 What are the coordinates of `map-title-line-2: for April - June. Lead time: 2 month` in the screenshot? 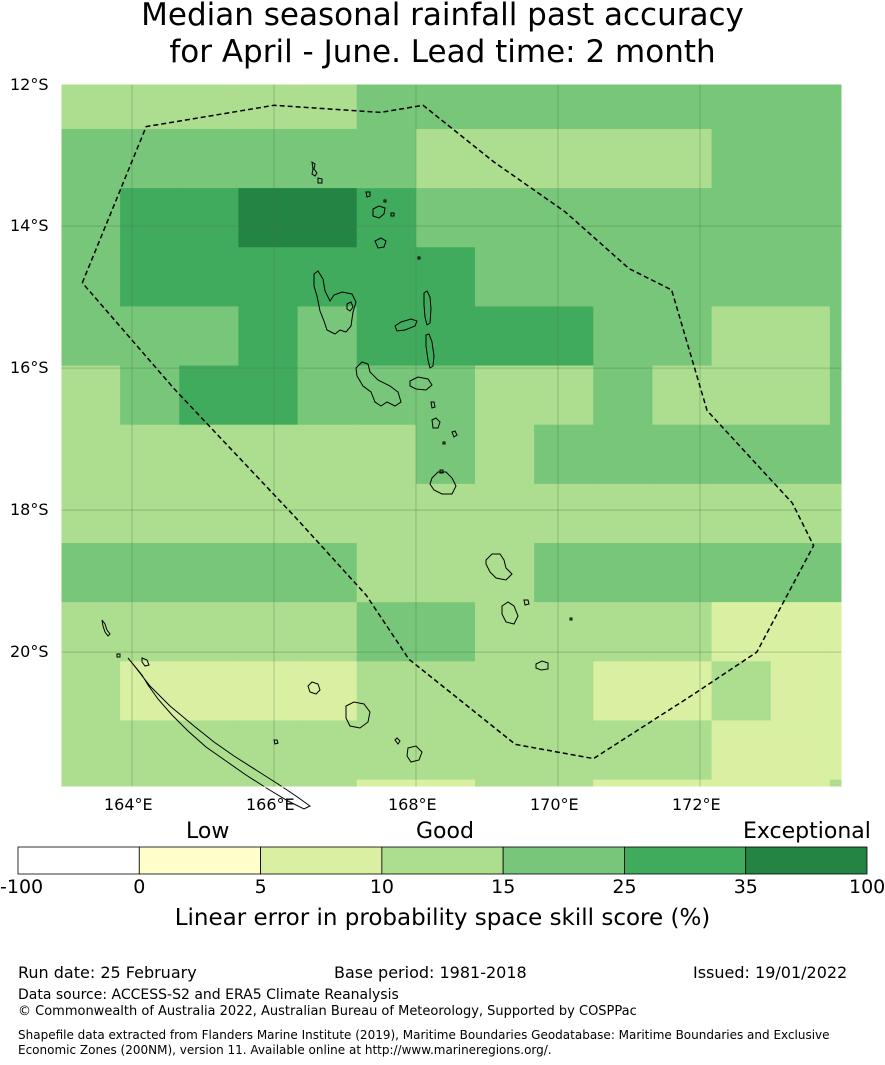 It's located at (442, 52).